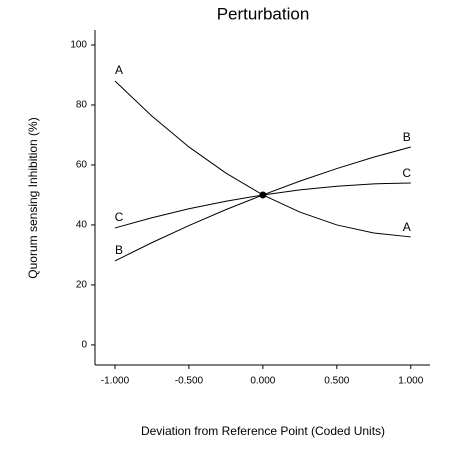 This screenshot has height=454, width=474. I want to click on x-tick-label: 1.000, so click(410, 381).